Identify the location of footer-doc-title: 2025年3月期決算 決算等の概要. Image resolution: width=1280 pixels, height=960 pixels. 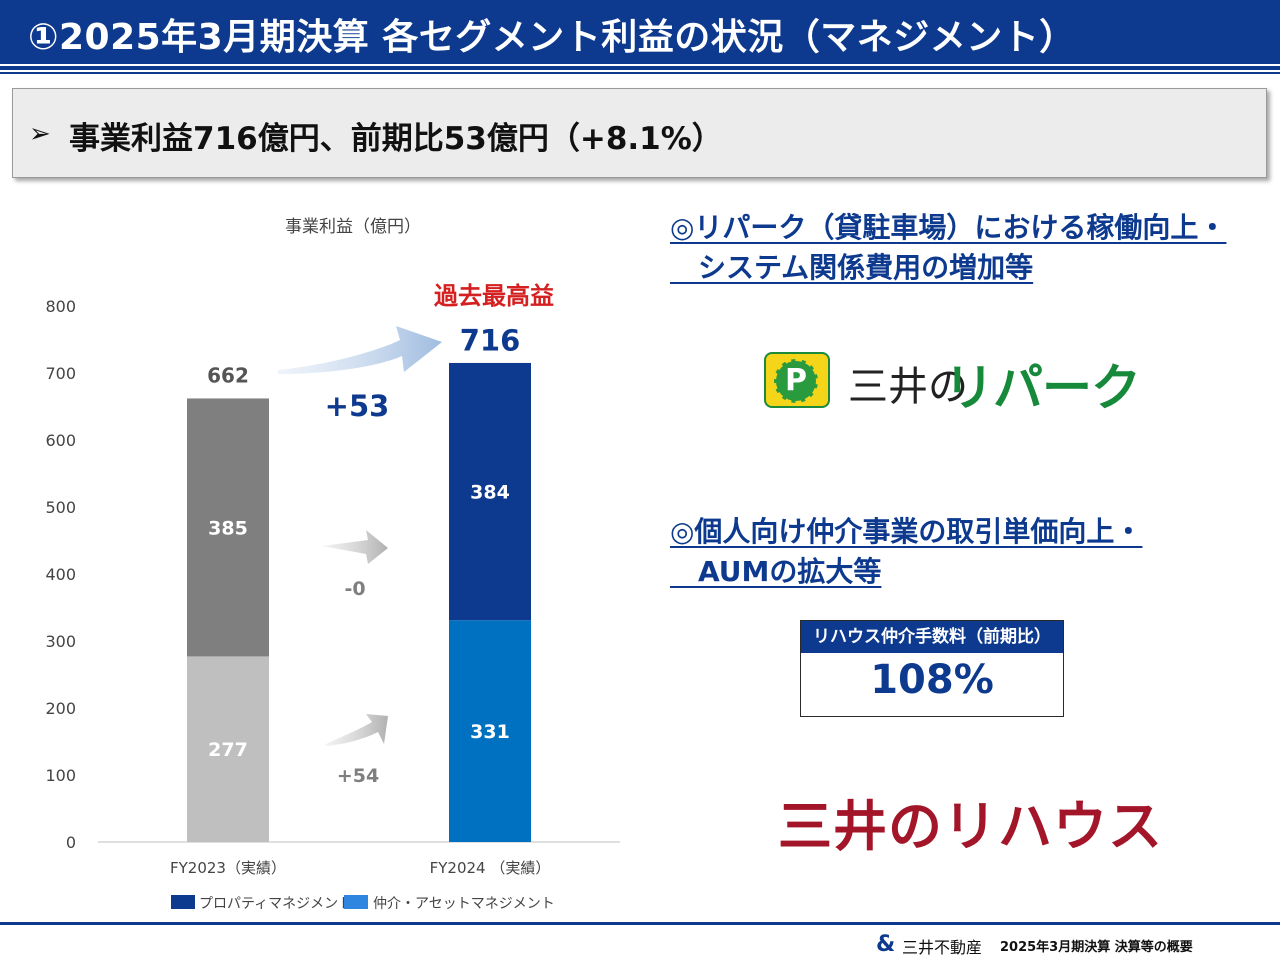
(1096, 947).